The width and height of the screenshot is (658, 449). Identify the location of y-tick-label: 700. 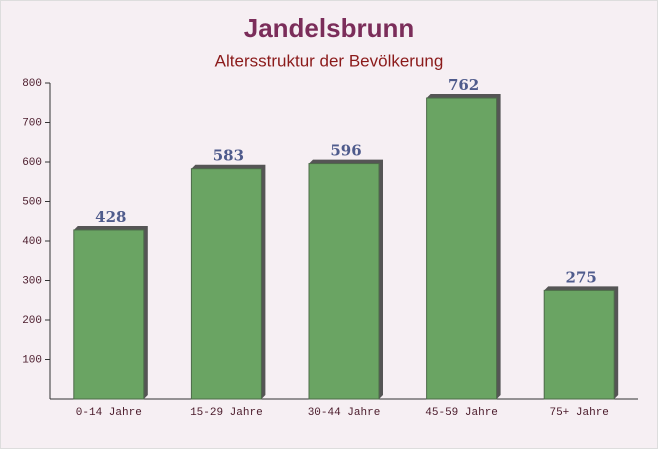
(32, 123).